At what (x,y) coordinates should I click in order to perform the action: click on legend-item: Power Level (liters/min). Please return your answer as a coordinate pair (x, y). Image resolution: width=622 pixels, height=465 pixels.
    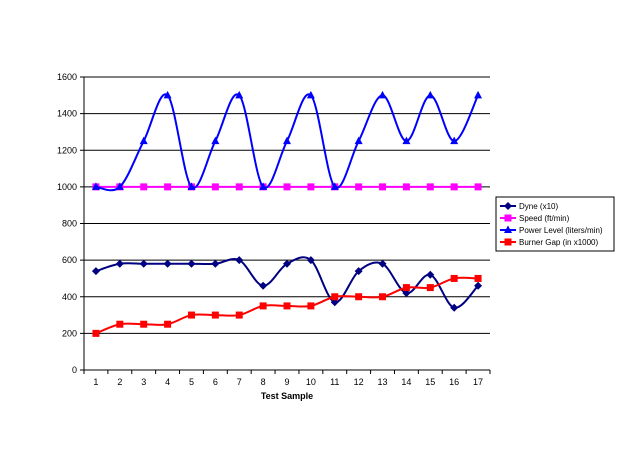
    Looking at the image, I should click on (551, 230).